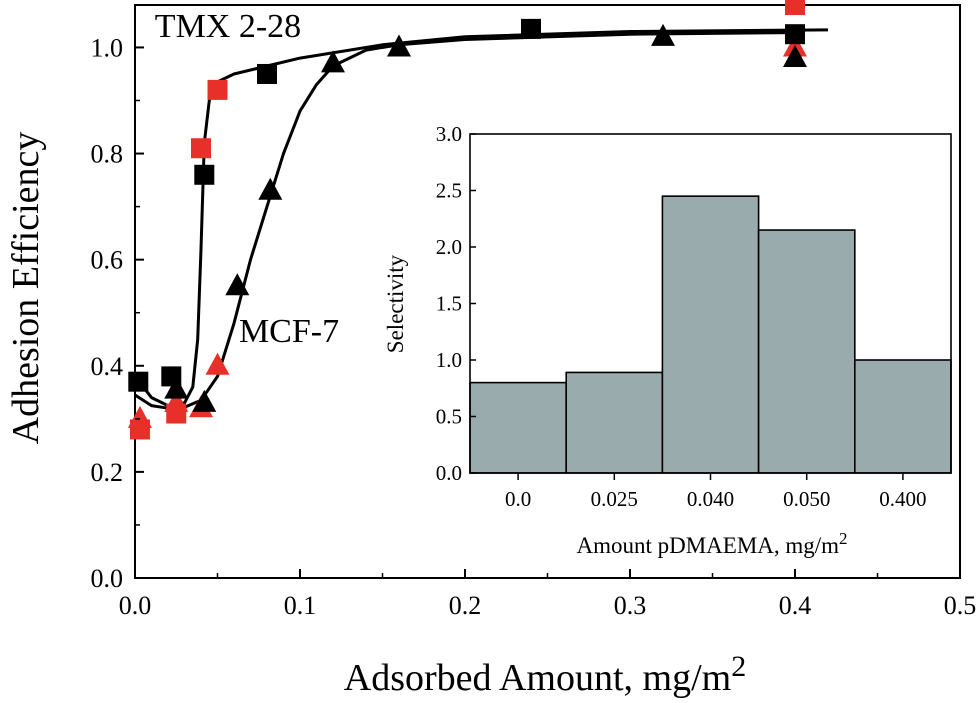 The height and width of the screenshot is (703, 980). Describe the element at coordinates (795, 605) in the screenshot. I see `main-x-tick-label-4: 0.4` at that location.